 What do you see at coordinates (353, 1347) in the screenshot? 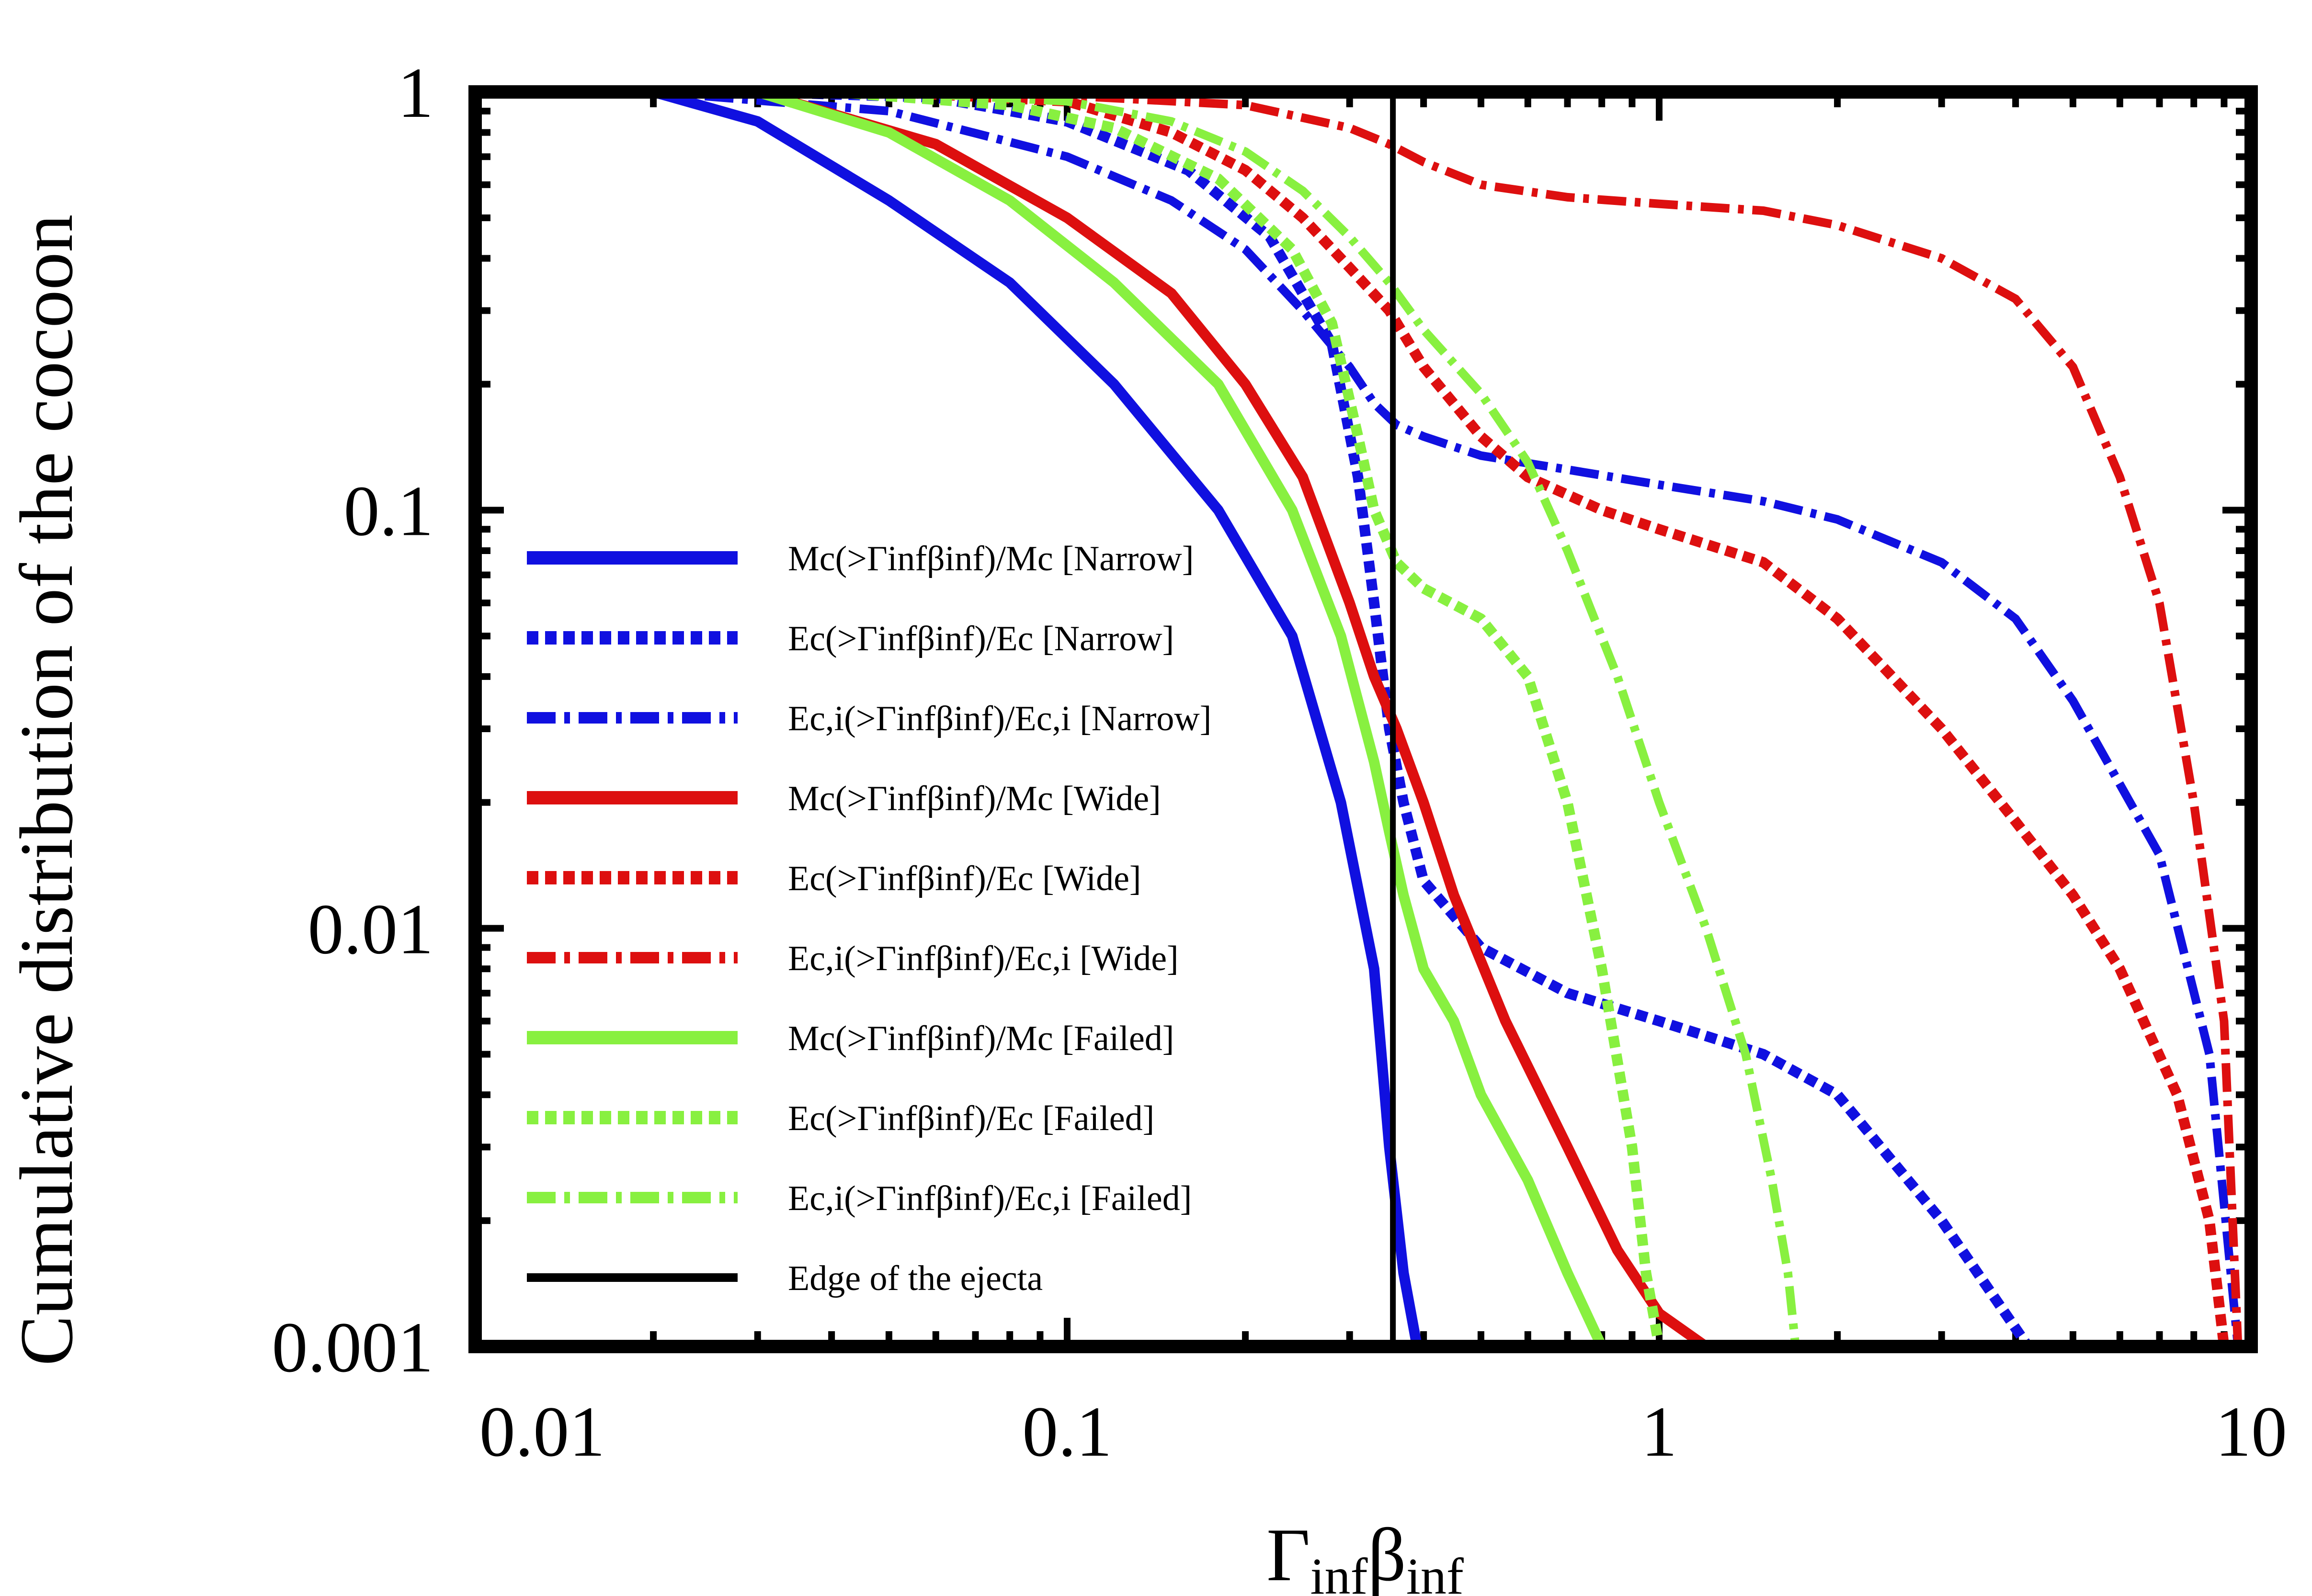
I see `y-tick-label: 0.001` at bounding box center [353, 1347].